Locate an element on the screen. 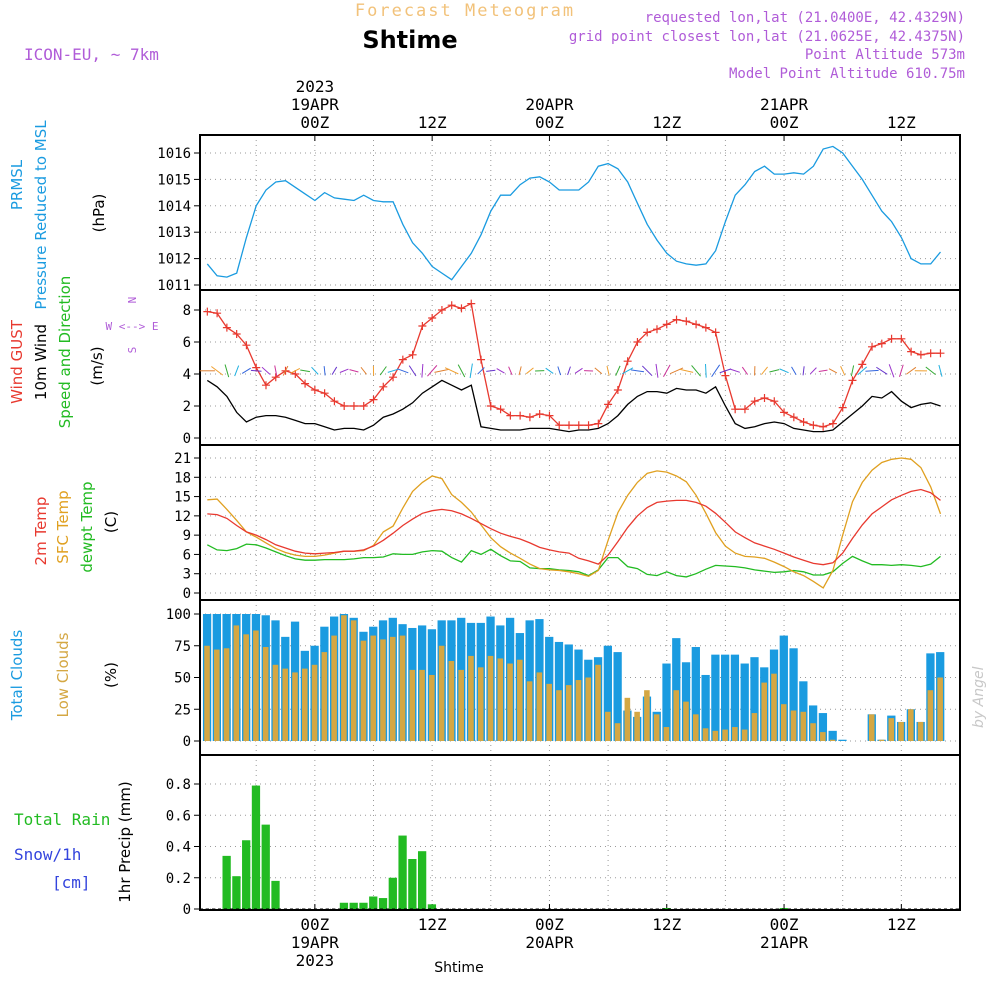 Image resolution: width=1000 pixels, height=1000 pixels. clouds-ytick-label: 0 is located at coordinates (187, 742).